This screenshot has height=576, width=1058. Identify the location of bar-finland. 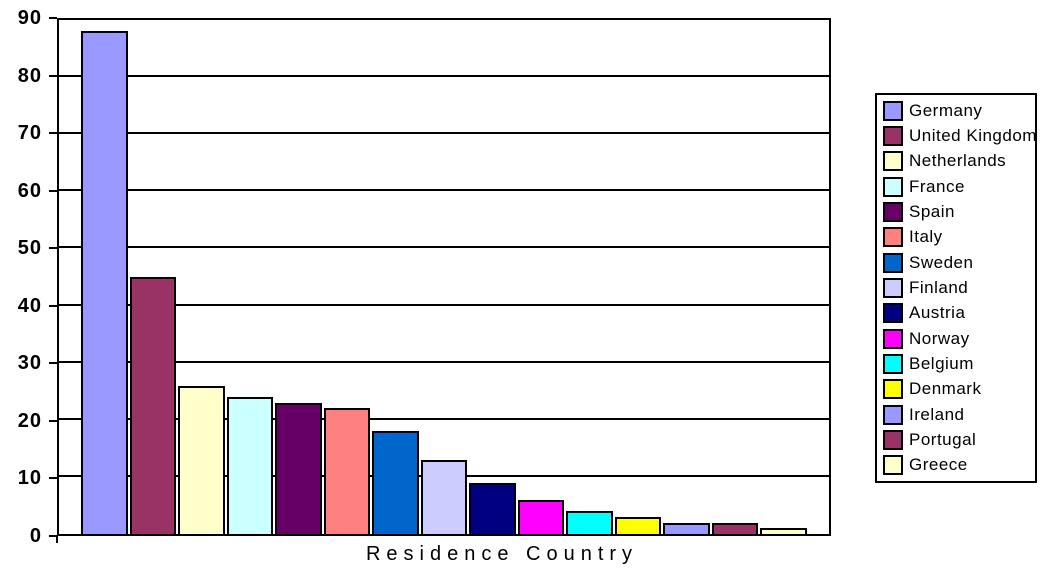
(444, 496).